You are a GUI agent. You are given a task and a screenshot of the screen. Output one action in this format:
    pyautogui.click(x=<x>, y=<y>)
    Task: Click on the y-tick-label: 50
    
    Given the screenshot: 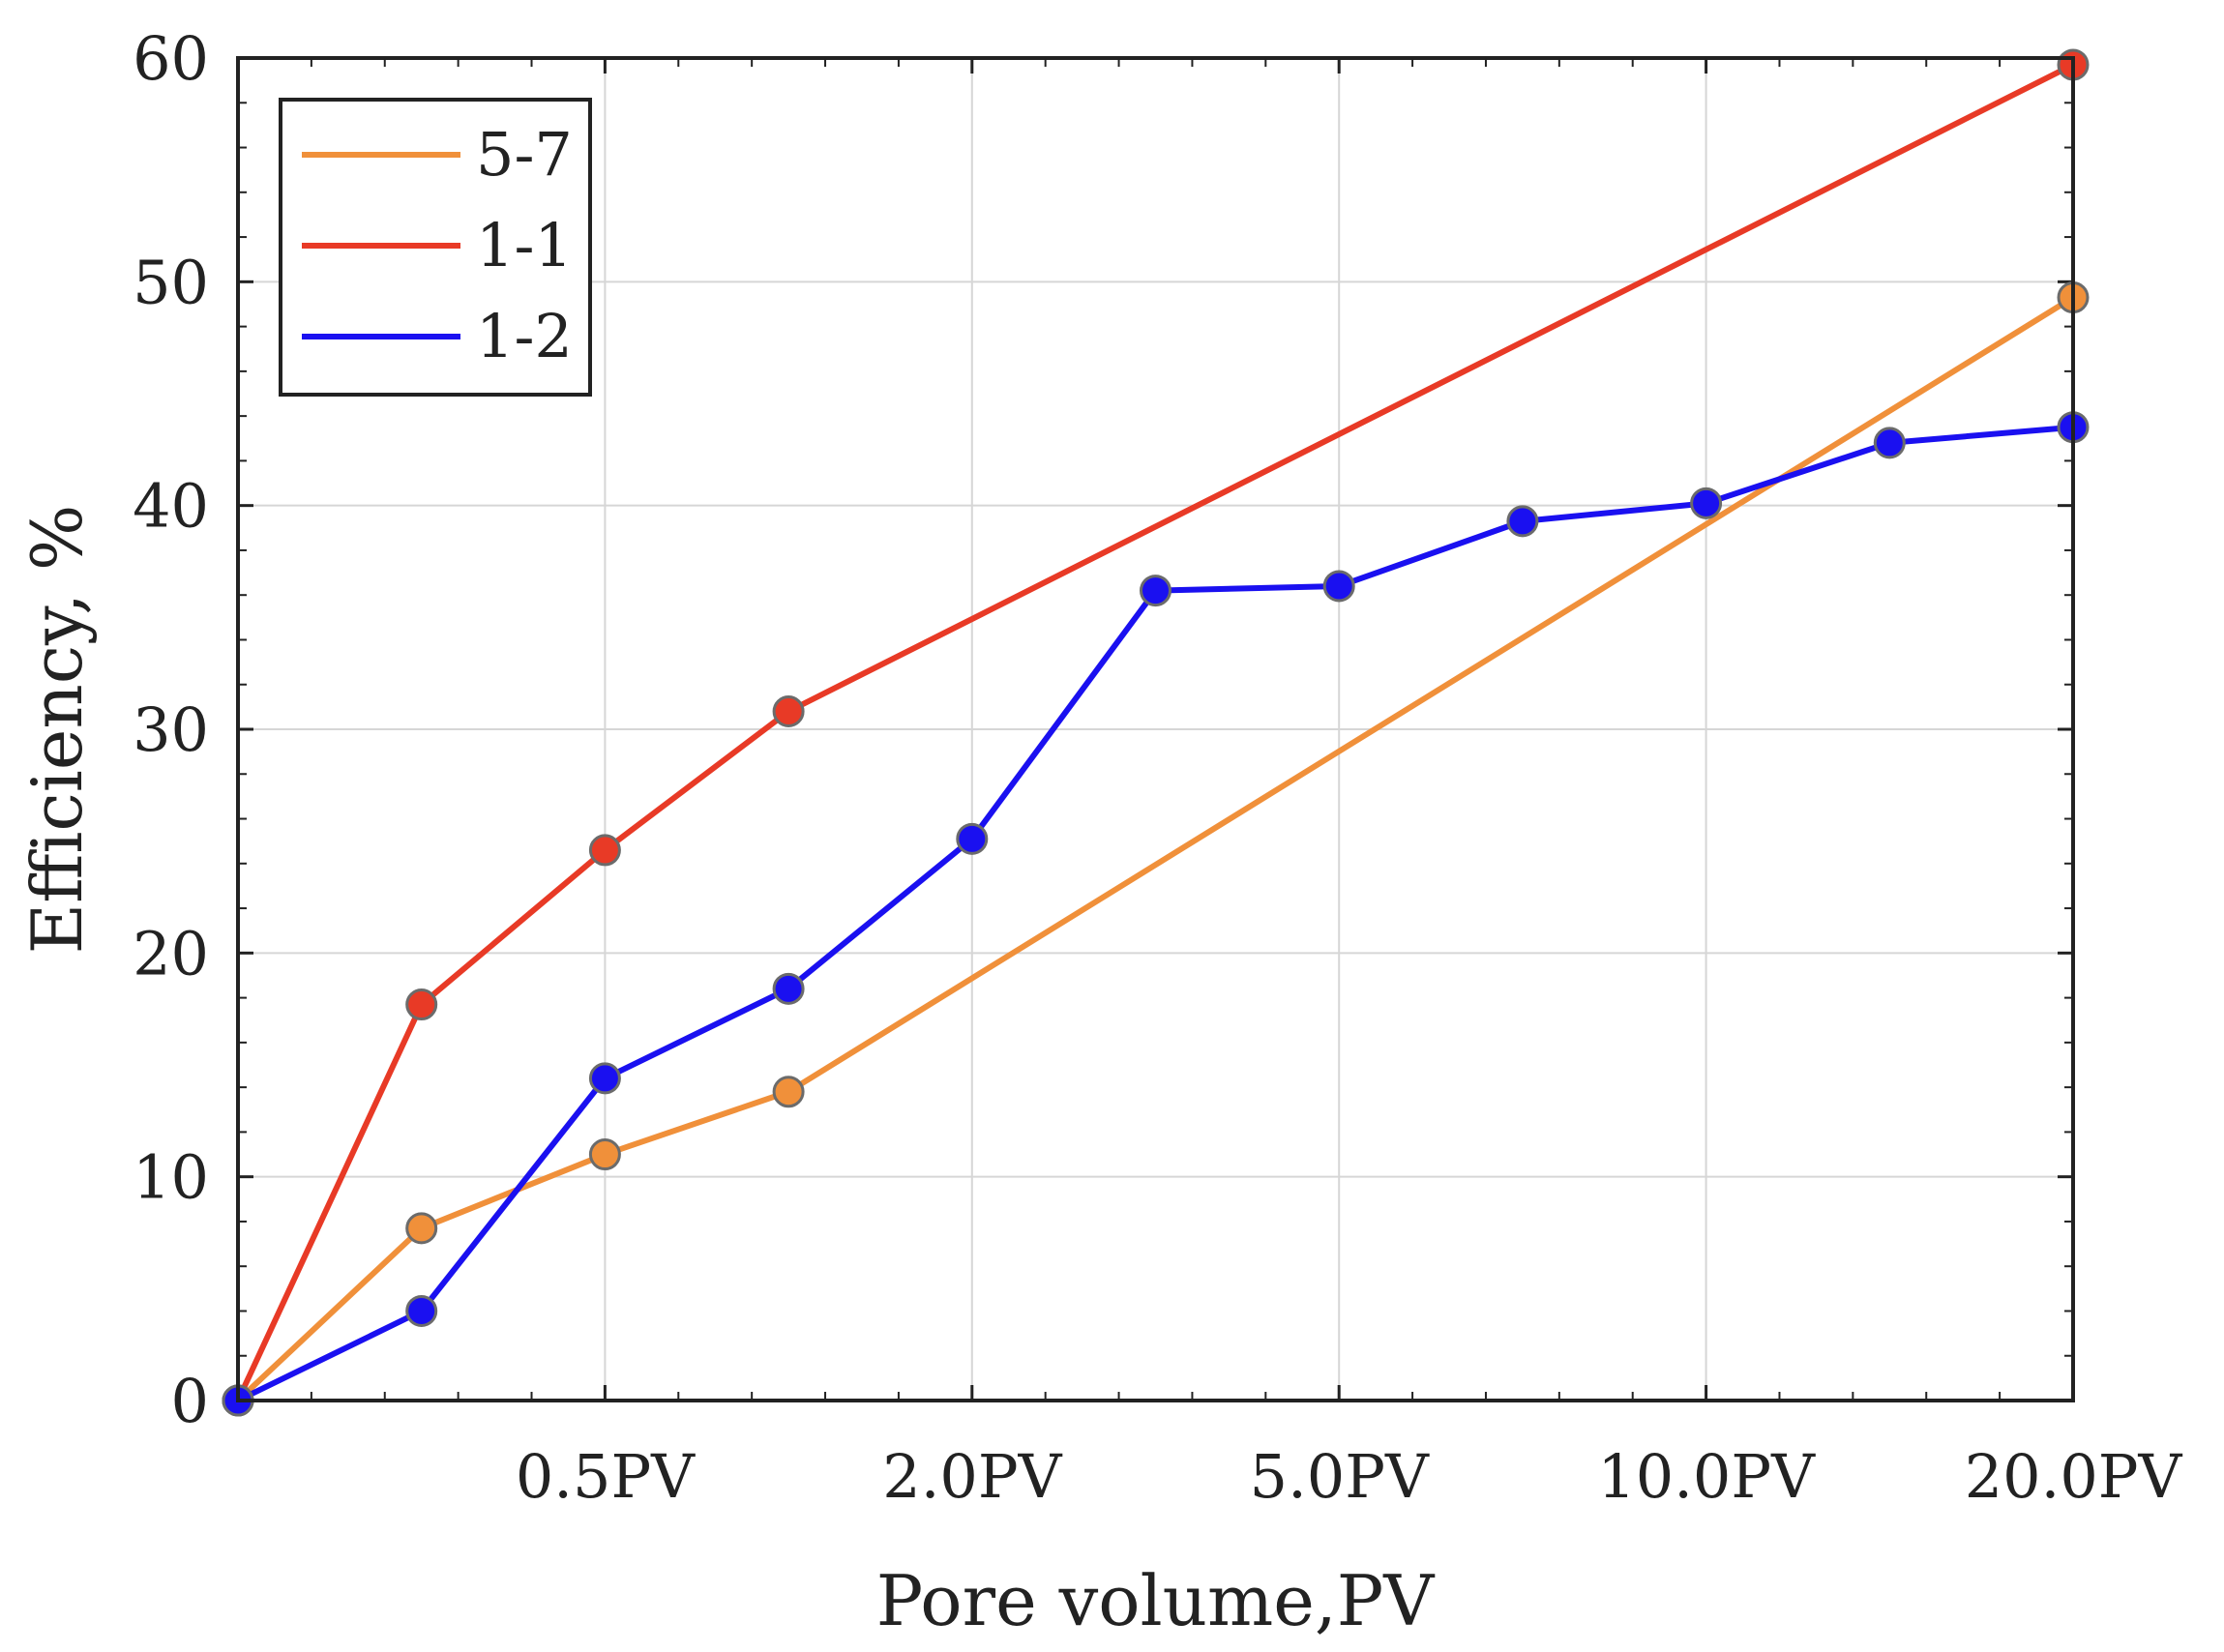 What is the action you would take?
    pyautogui.click(x=171, y=282)
    